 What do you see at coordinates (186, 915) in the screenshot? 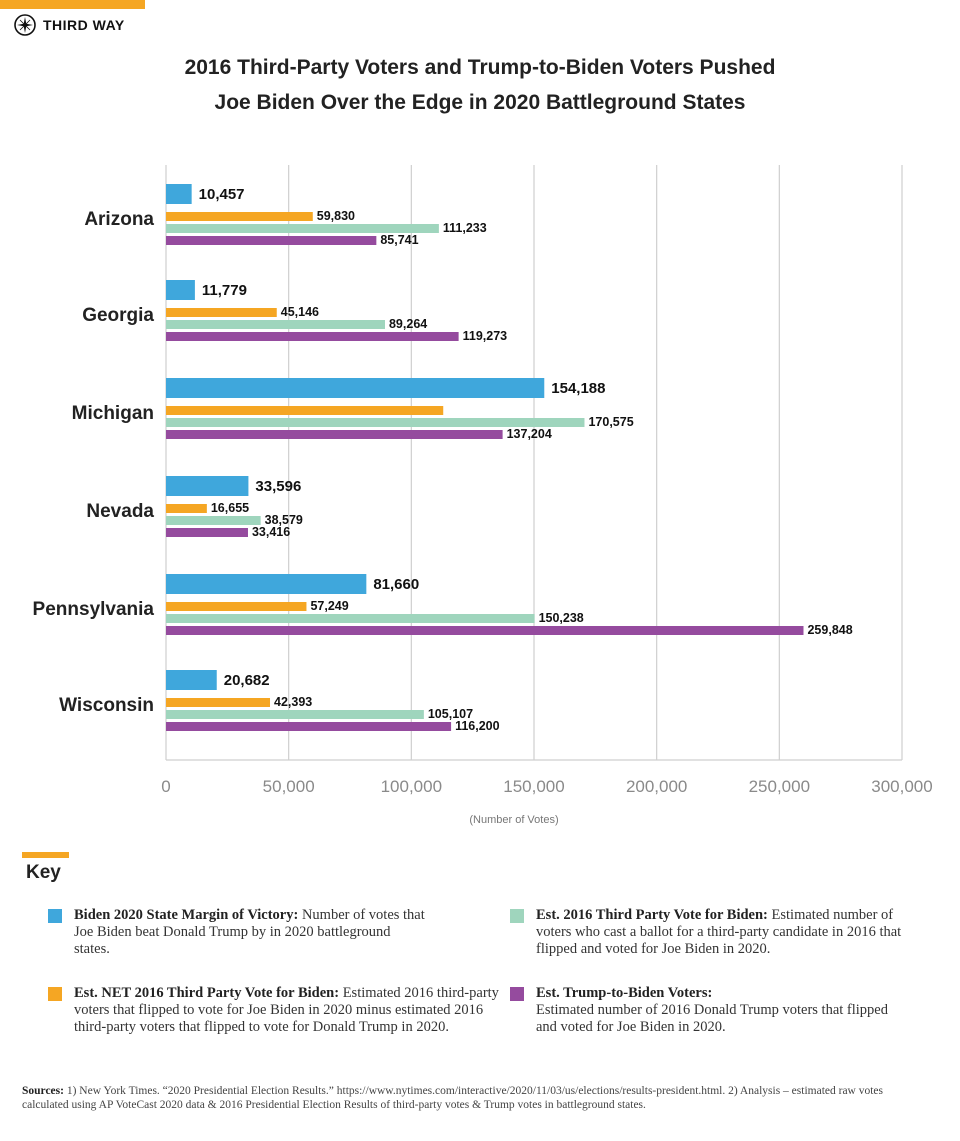
I see `legend-label: Biden 2020 State Margin of Victory:` at bounding box center [186, 915].